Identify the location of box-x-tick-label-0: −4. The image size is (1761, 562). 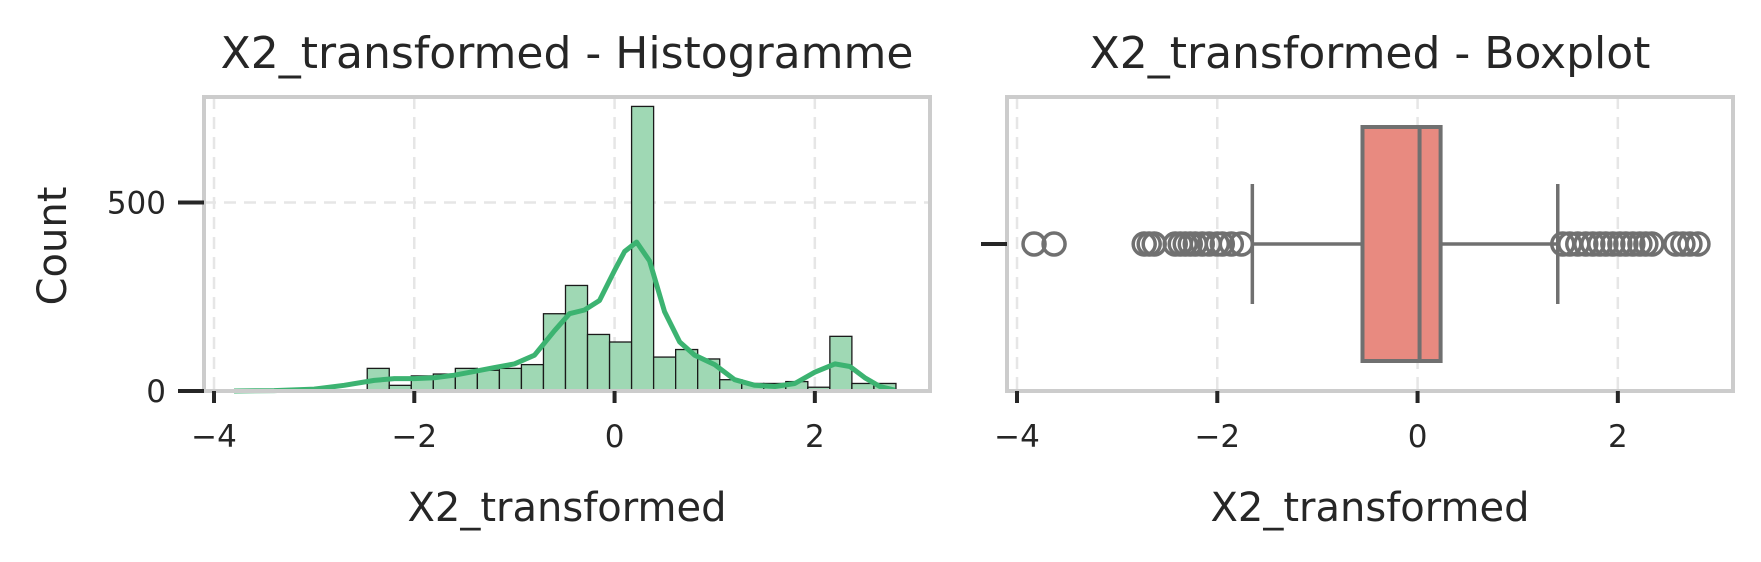
(1017, 437).